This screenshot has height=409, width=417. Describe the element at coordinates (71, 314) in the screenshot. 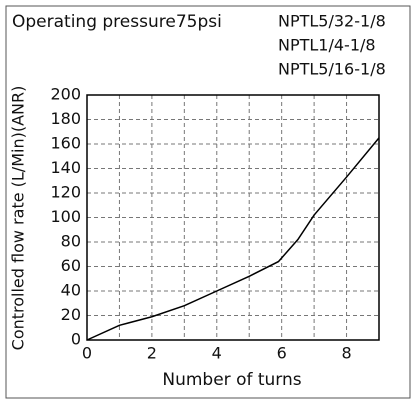

I see `y-tick-label: 20` at that location.